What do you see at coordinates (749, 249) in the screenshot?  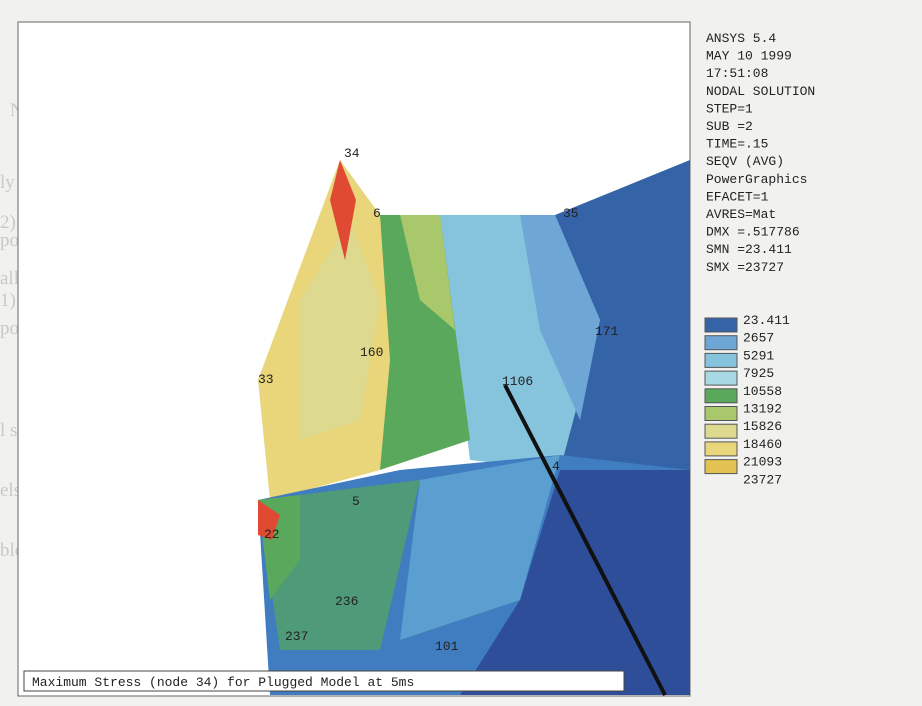 I see `info-line: SMN =23.411` at bounding box center [749, 249].